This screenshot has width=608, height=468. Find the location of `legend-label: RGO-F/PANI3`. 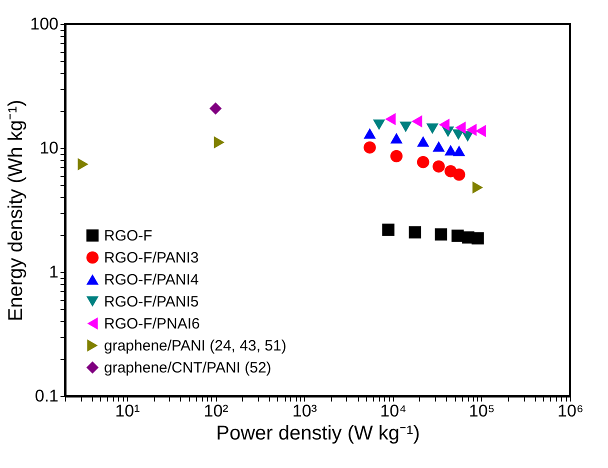

legend-label: RGO-F/PANI3 is located at coordinates (151, 258).